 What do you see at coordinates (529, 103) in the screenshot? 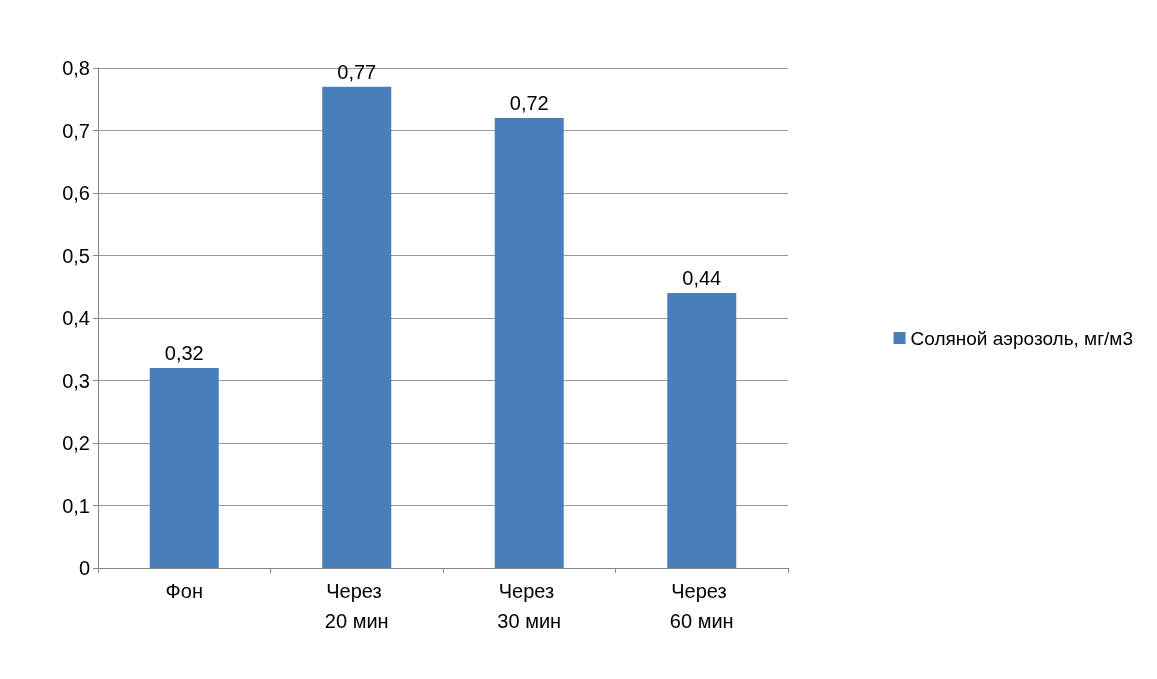
I see `data-label: 0,72` at bounding box center [529, 103].